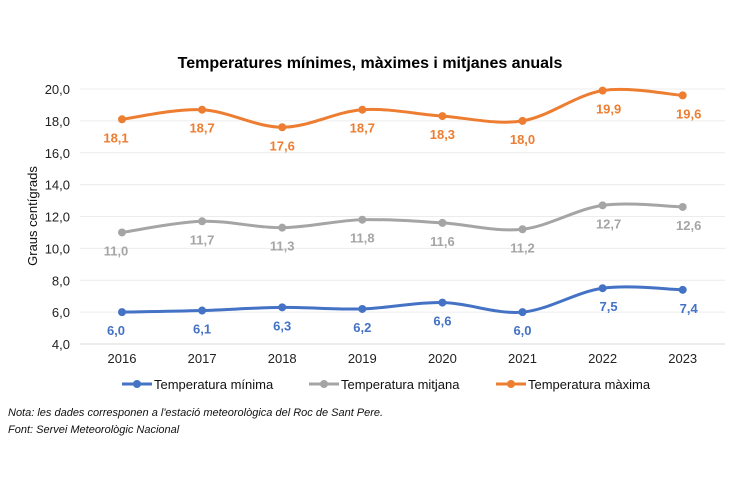 The image size is (740, 492). What do you see at coordinates (214, 384) in the screenshot?
I see `legend-label: Temperatura mínima` at bounding box center [214, 384].